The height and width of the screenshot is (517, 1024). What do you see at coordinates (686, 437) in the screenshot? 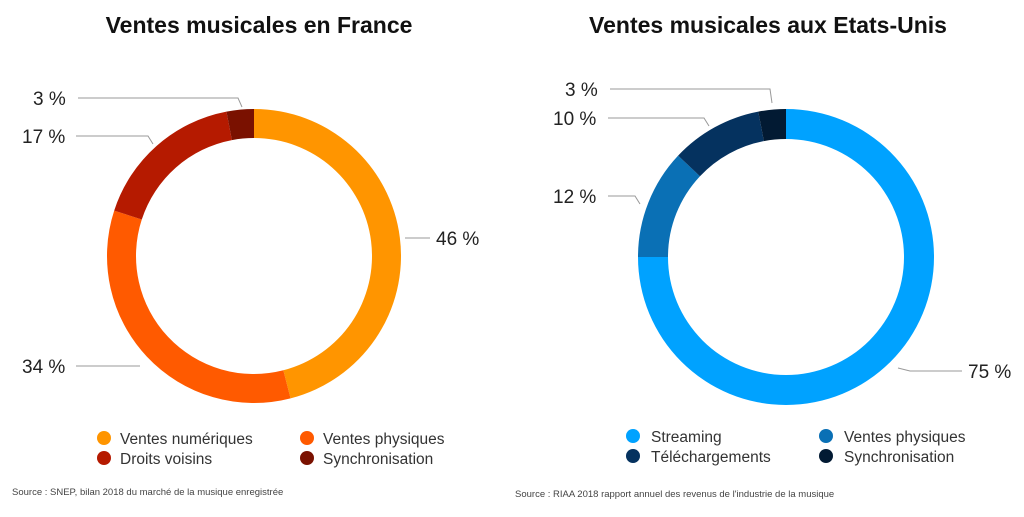
I see `legend-label: Streaming` at bounding box center [686, 437].